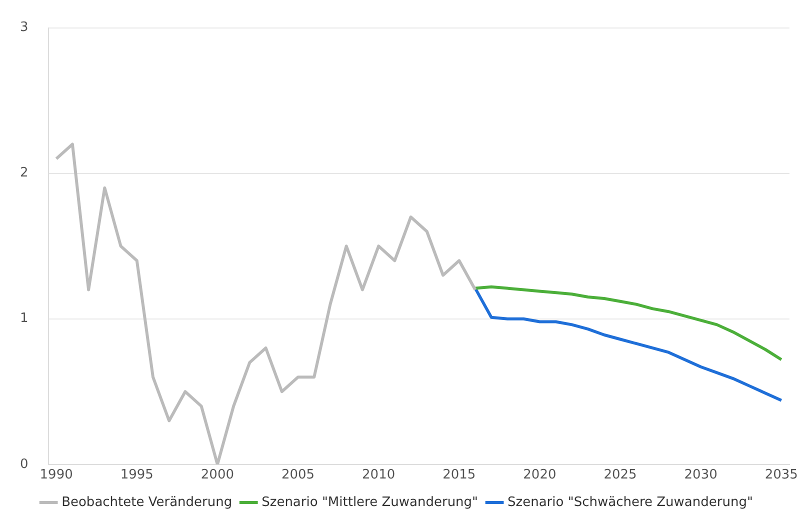  What do you see at coordinates (701, 475) in the screenshot?
I see `x-tick-label: 2030` at bounding box center [701, 475].